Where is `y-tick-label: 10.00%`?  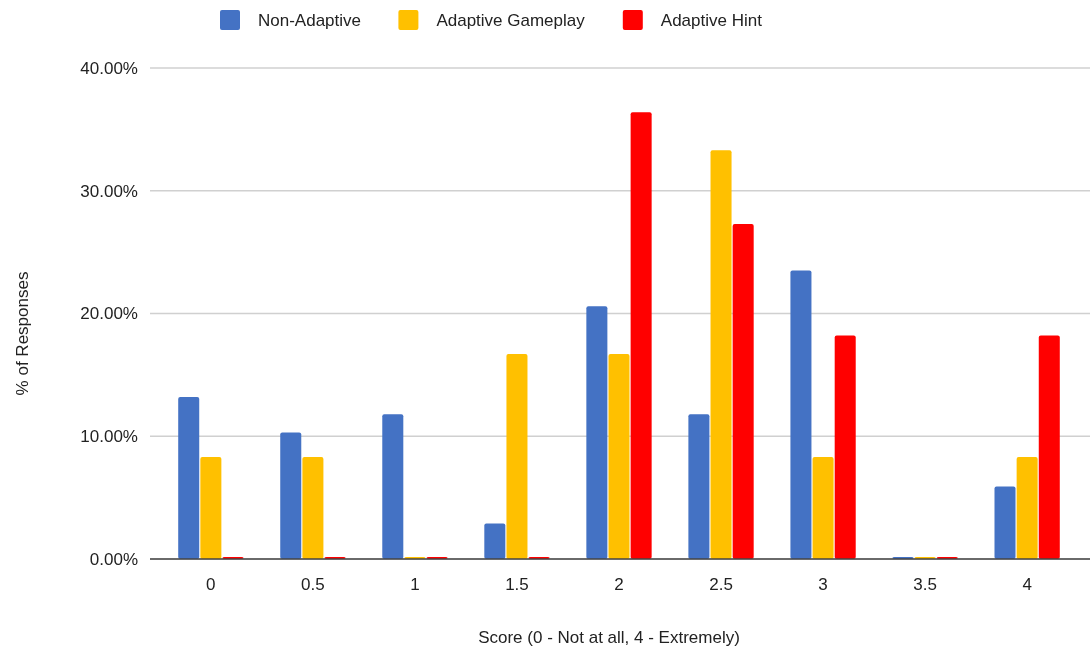 y-tick-label: 10.00% is located at coordinates (109, 437).